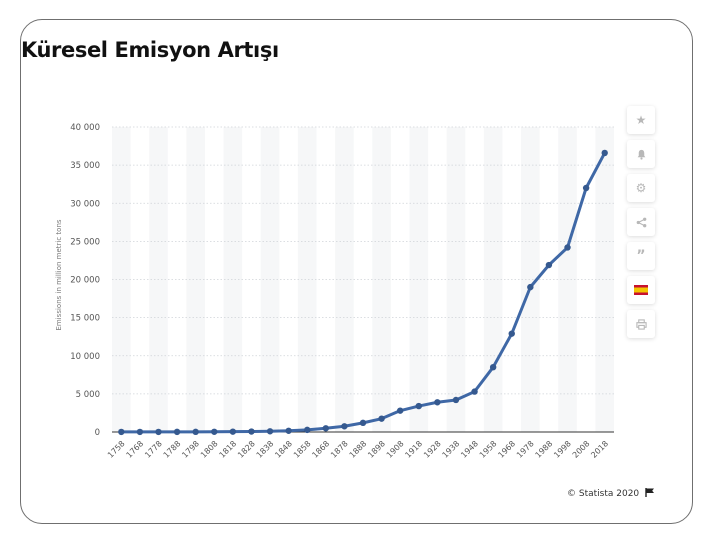  Describe the element at coordinates (150, 50) in the screenshot. I see `chart-title: Küresel Emisyon Artışı` at that location.